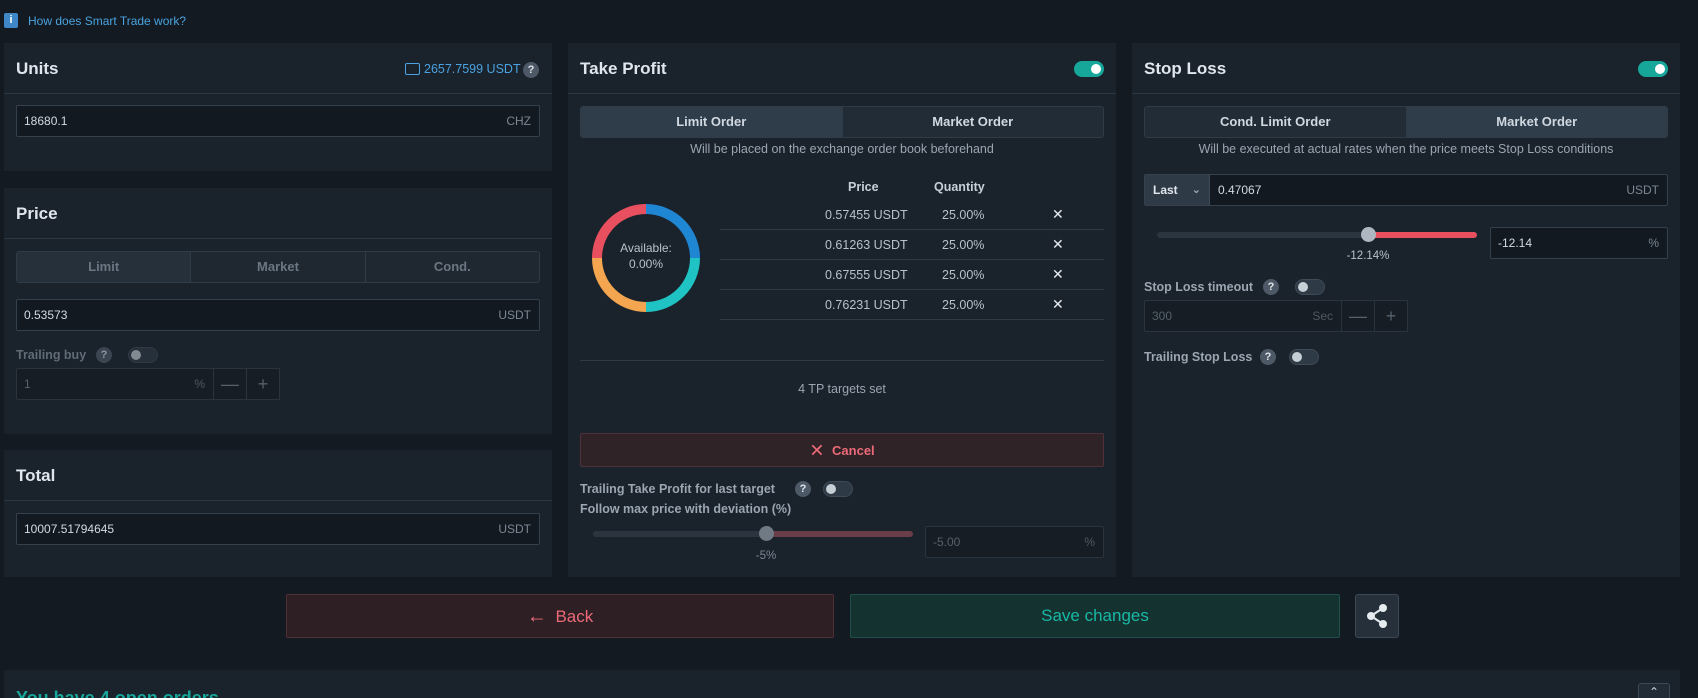  What do you see at coordinates (536, 616) in the screenshot?
I see `arrow-left-icon: ←` at bounding box center [536, 616].